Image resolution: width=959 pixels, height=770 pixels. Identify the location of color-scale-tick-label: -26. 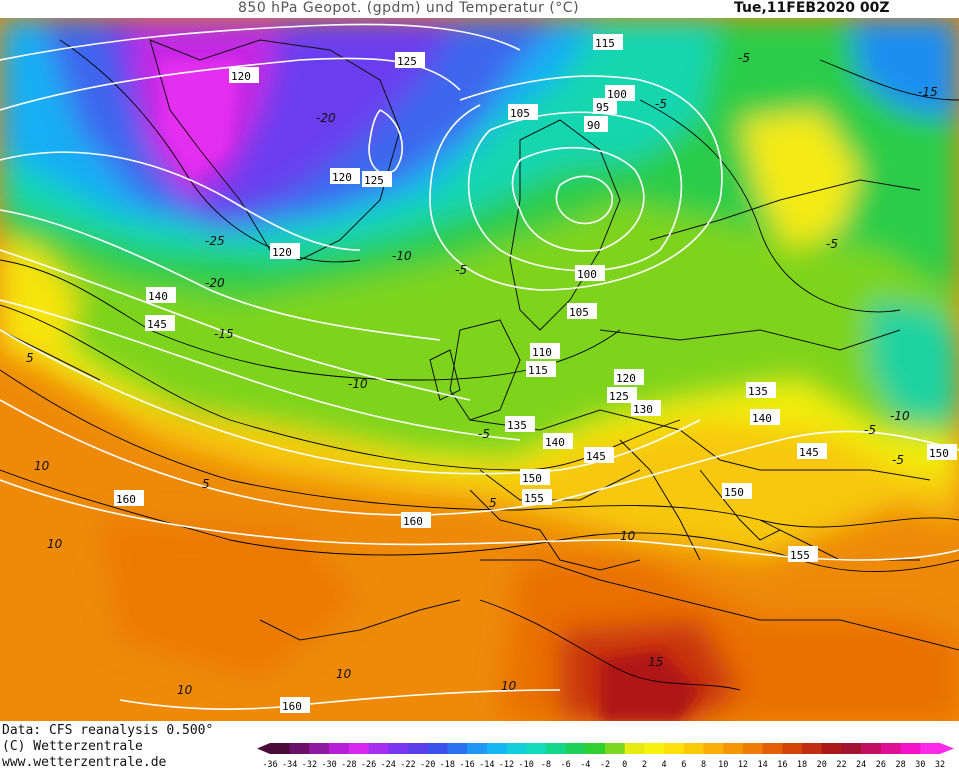
(368, 765).